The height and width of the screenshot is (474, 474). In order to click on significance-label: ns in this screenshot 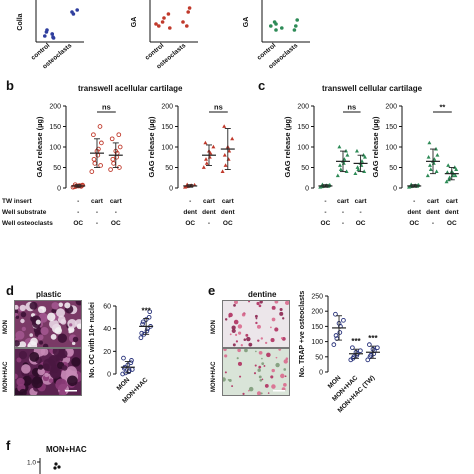, I will do `click(106, 107)`.